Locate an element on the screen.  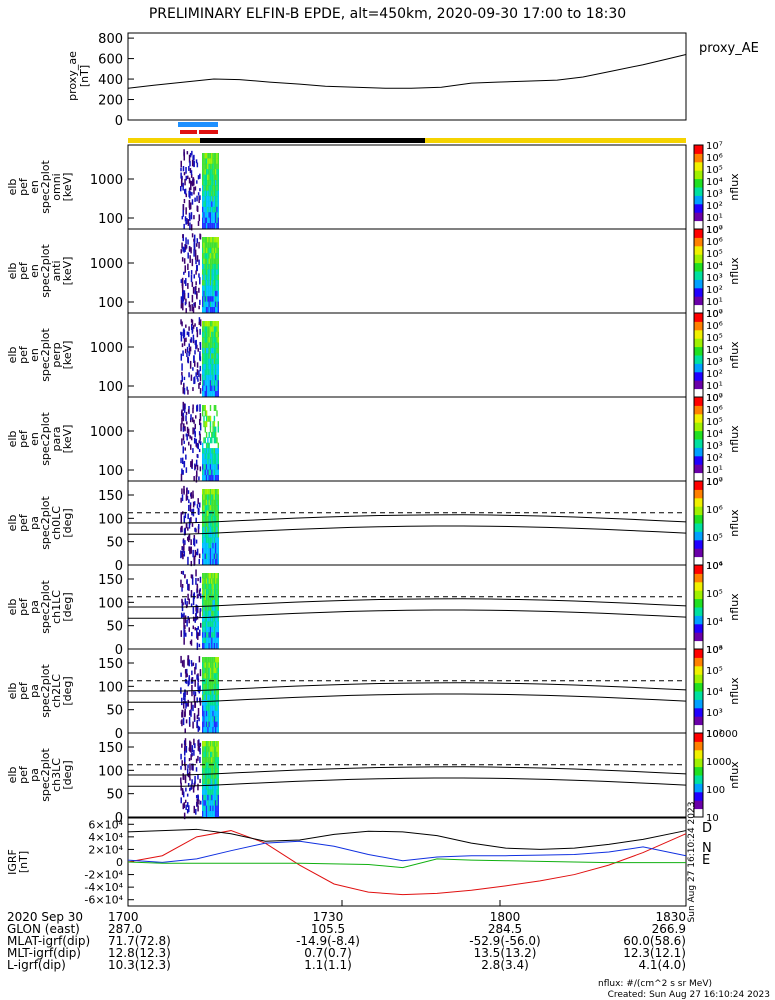
pitch-panel-3-ylabel: pa is located at coordinates (34, 691).